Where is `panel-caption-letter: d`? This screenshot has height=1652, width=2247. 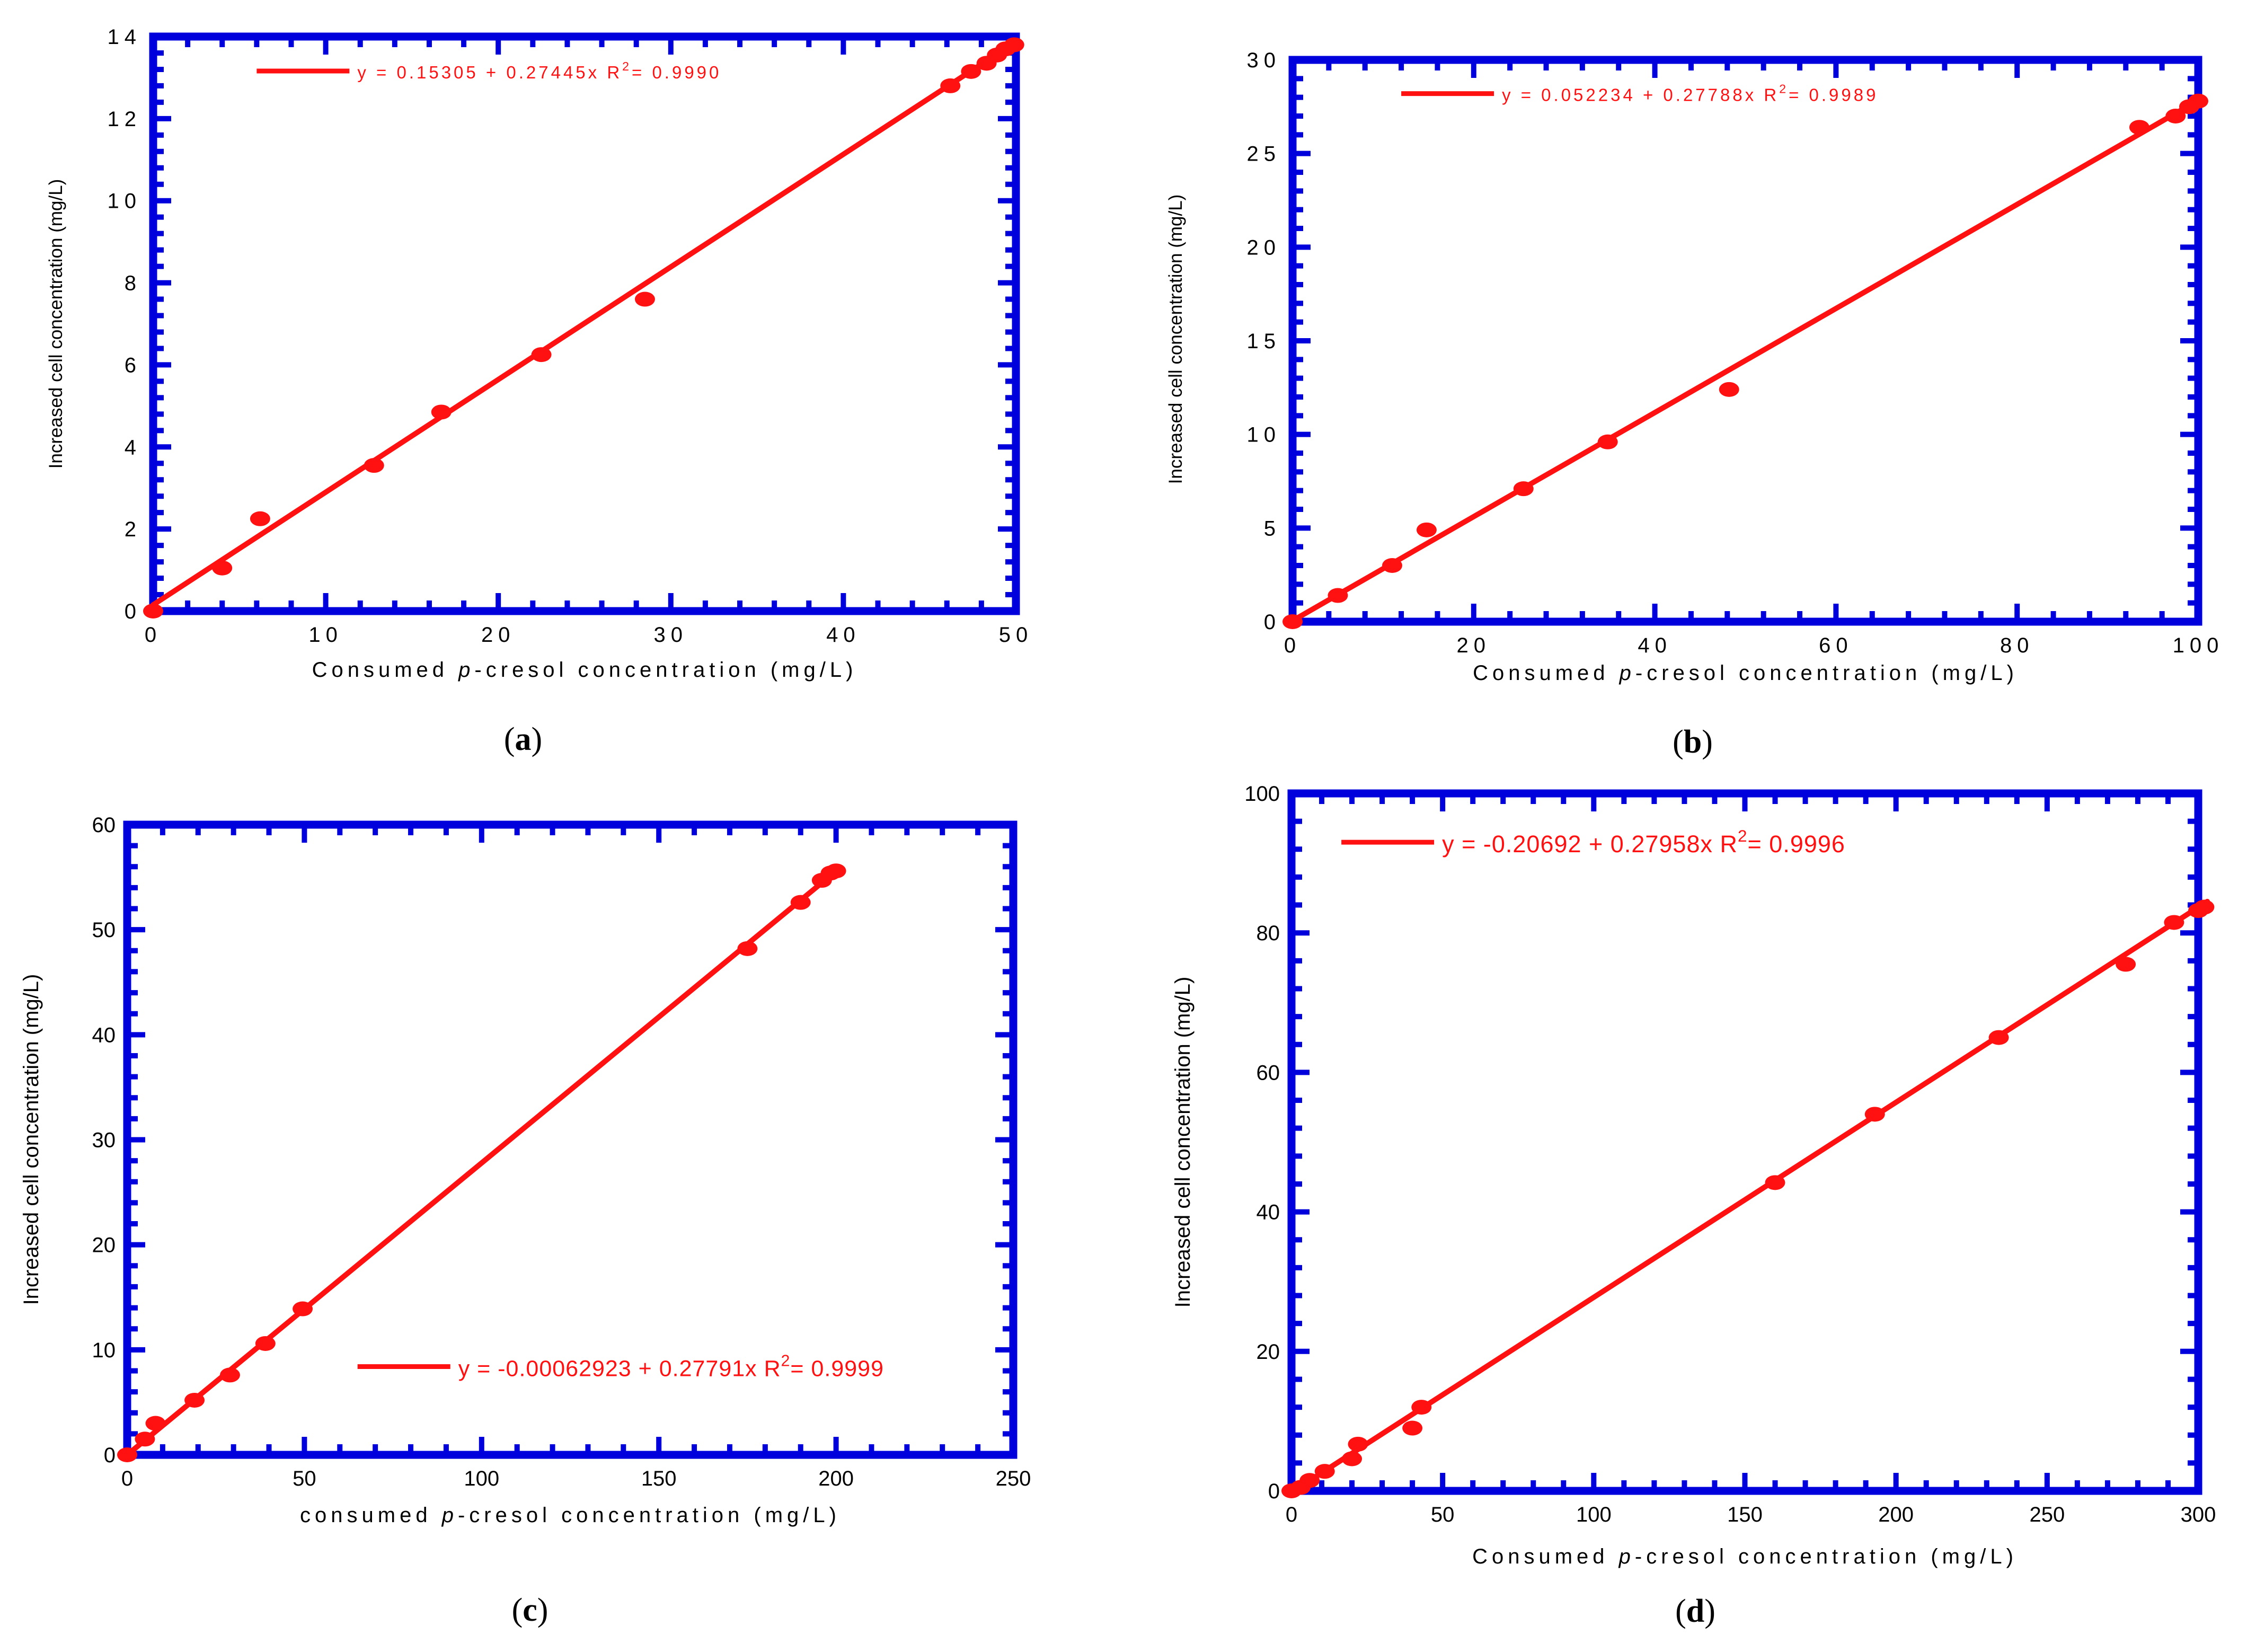 panel-caption-letter: d is located at coordinates (1695, 1611).